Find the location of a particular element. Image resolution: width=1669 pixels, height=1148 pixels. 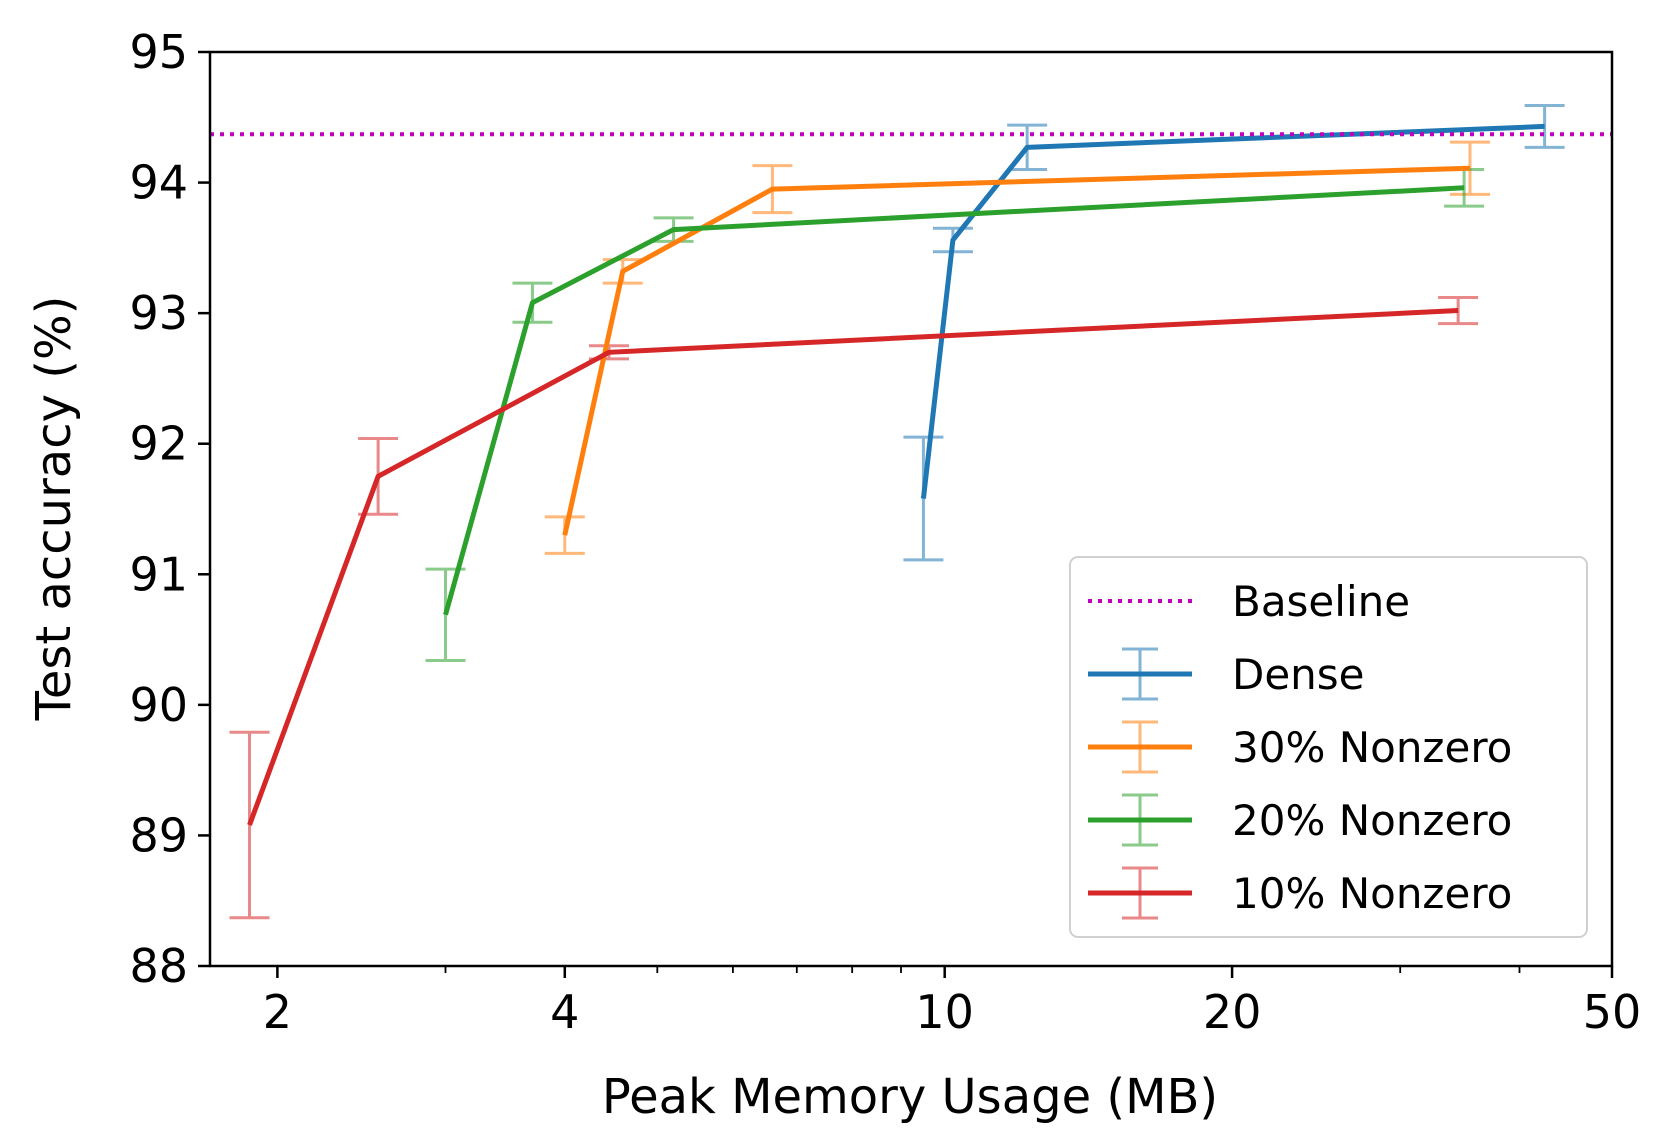

y-tick-label: 89 is located at coordinates (158, 835).